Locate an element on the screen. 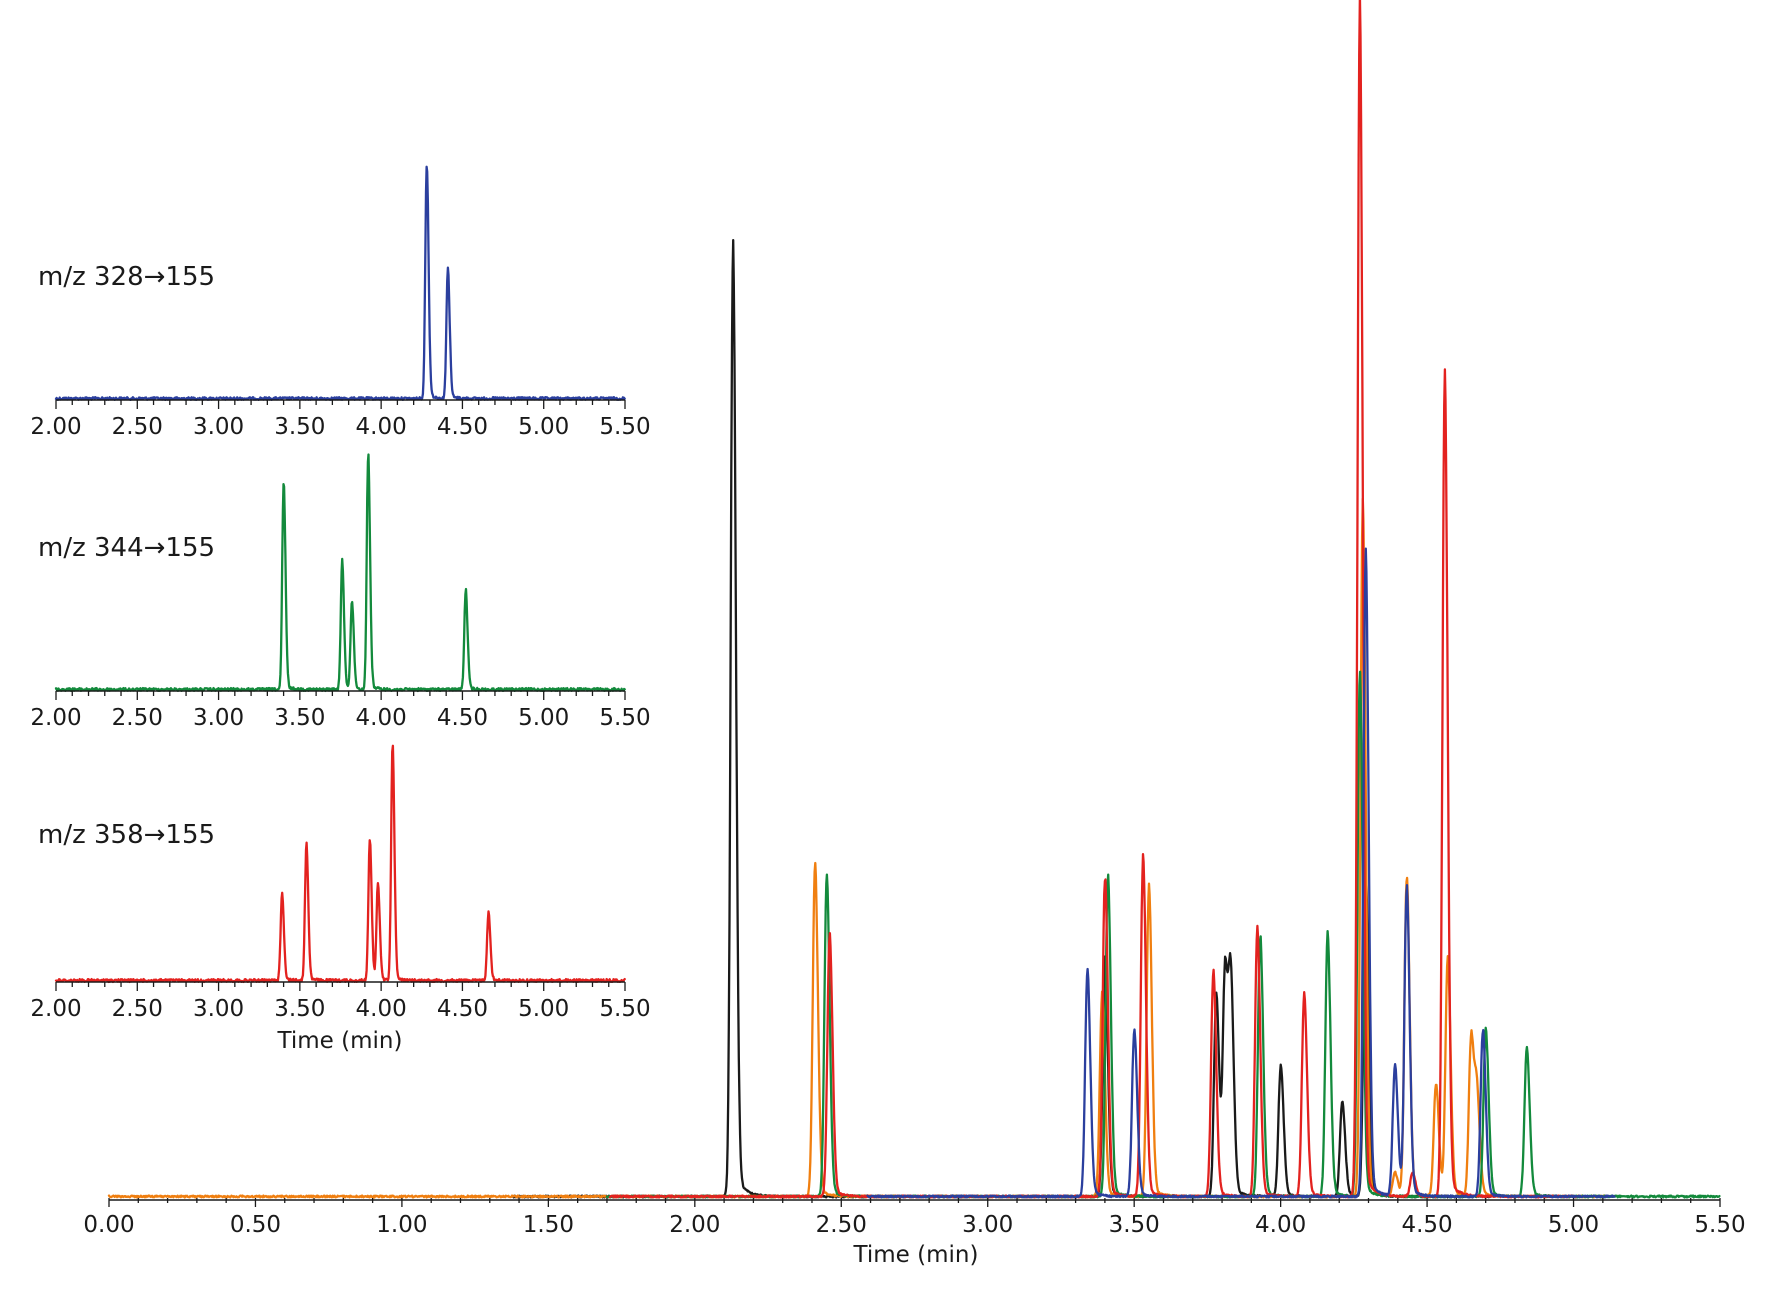 This screenshot has height=1290, width=1777. inset-344-traces is located at coordinates (340, 573).